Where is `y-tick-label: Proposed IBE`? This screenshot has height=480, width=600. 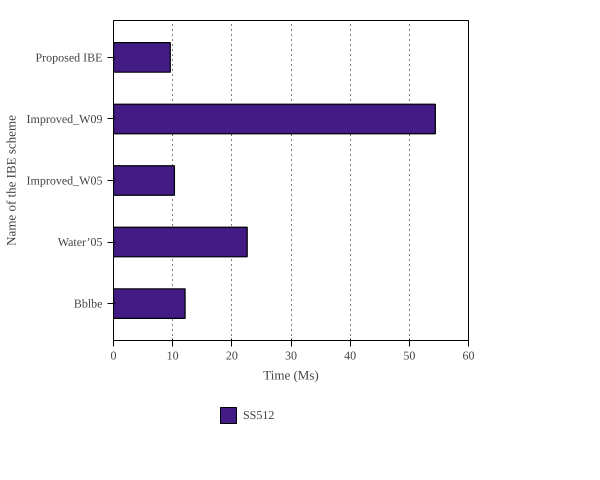
y-tick-label: Proposed IBE is located at coordinates (69, 57).